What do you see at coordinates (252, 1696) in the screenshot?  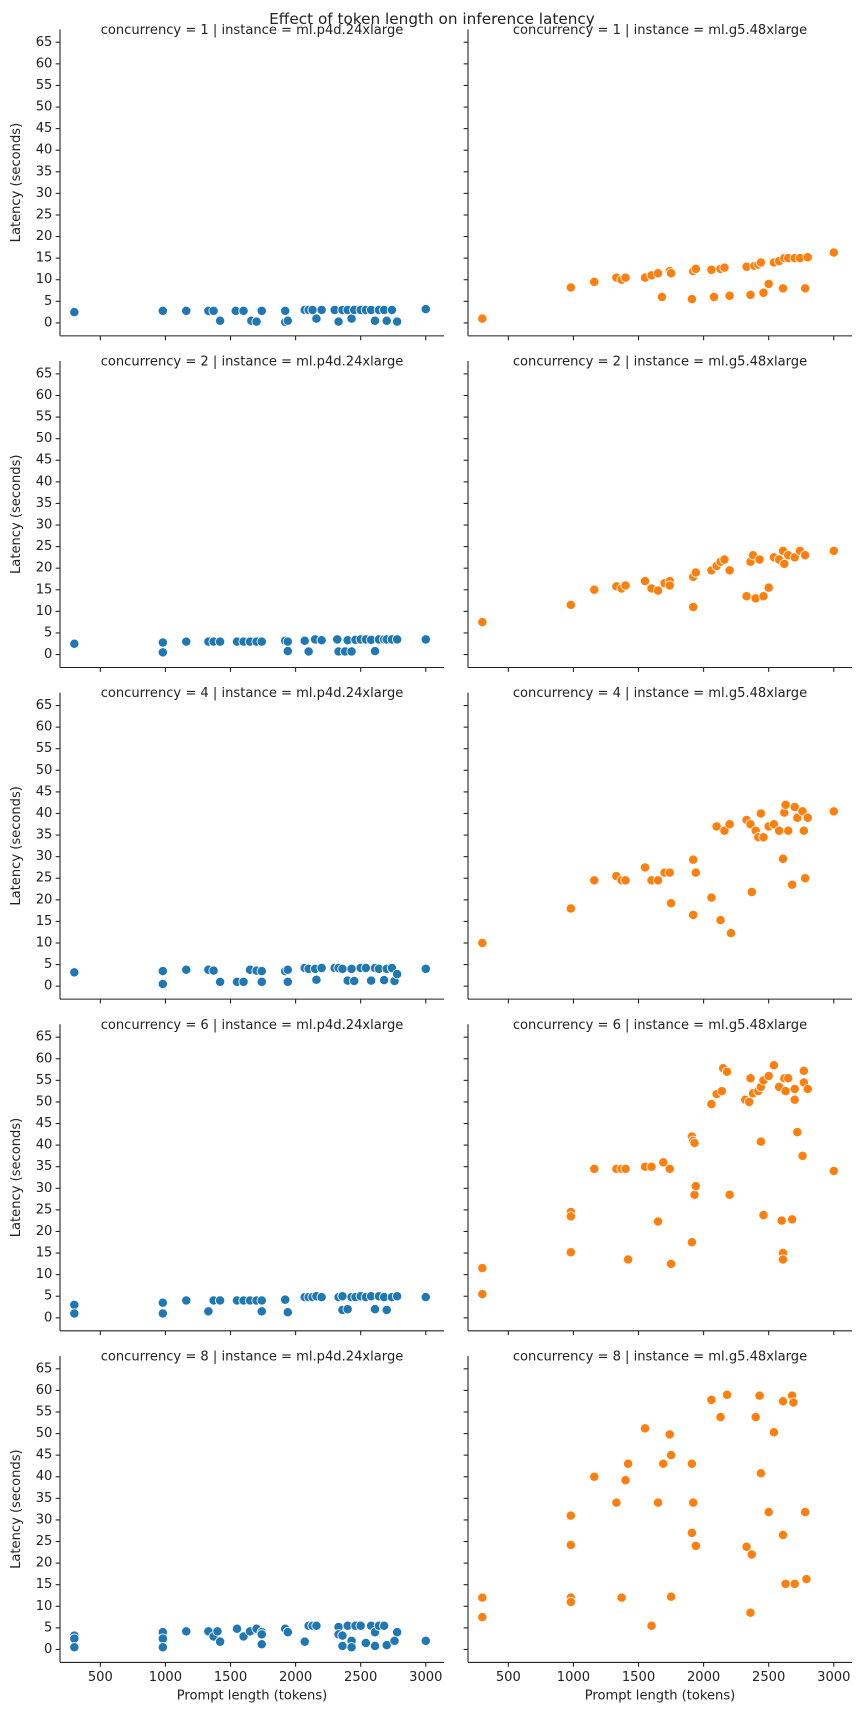 I see `x-axis-label: Prompt length (tokens)` at bounding box center [252, 1696].